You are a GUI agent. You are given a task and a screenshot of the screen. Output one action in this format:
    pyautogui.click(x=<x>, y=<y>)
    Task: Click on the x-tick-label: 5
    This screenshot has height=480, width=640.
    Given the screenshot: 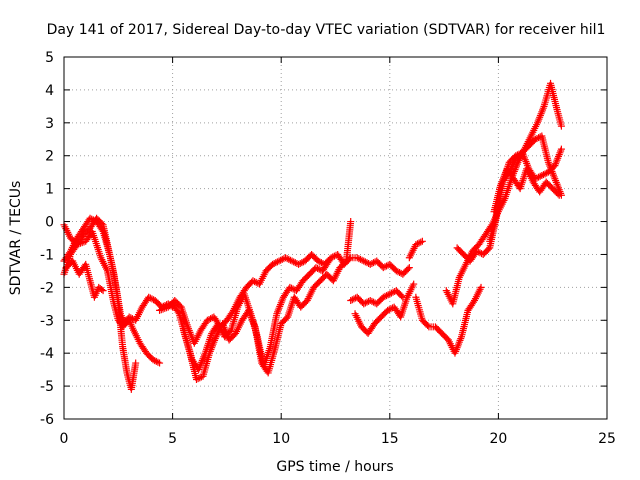 What is the action you would take?
    pyautogui.click(x=172, y=439)
    